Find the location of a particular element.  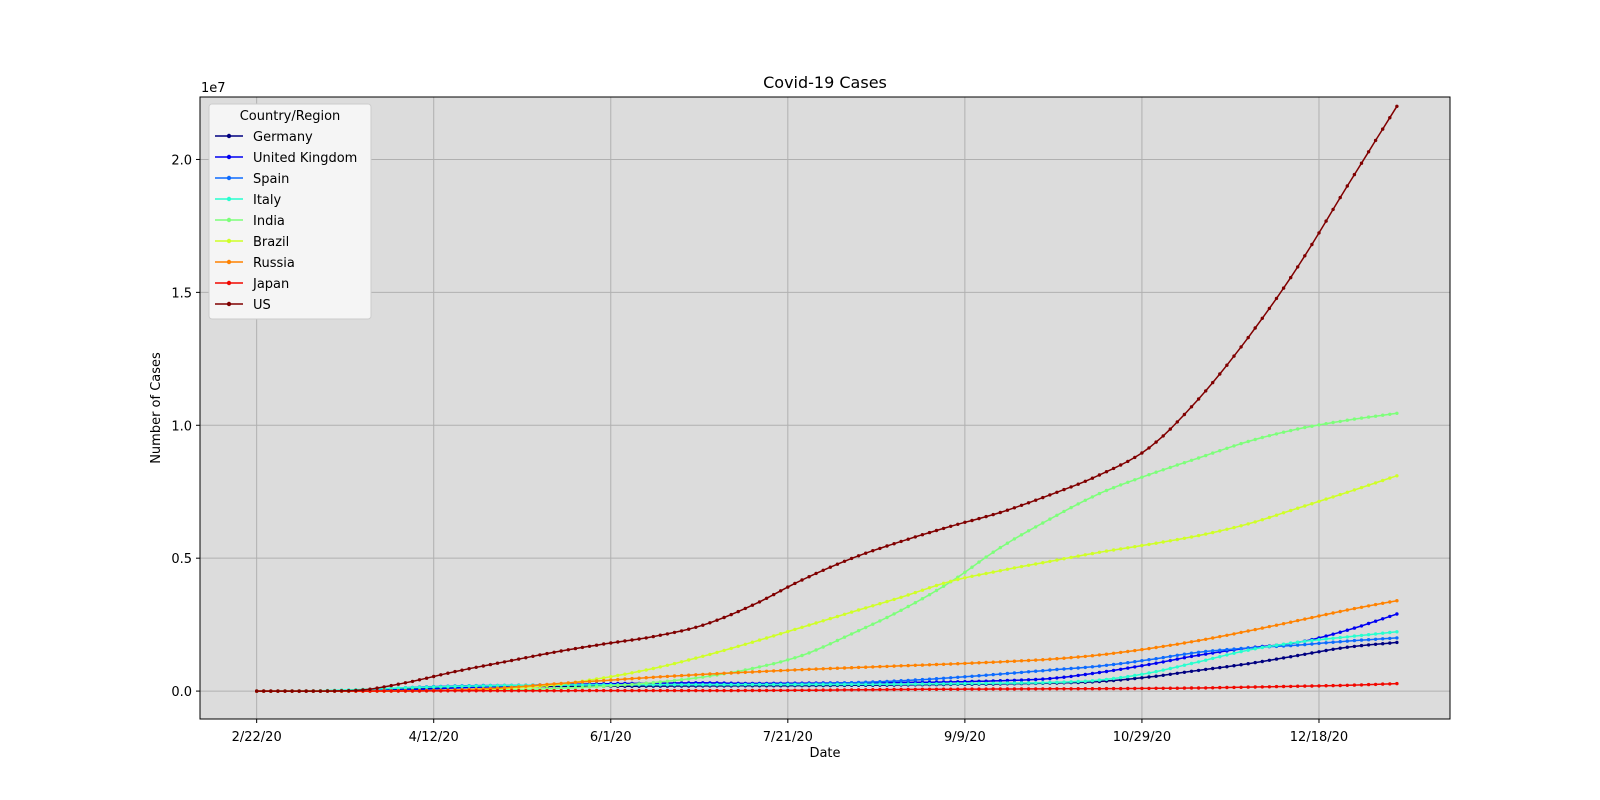

legend-label: United Kingdom is located at coordinates (305, 158).